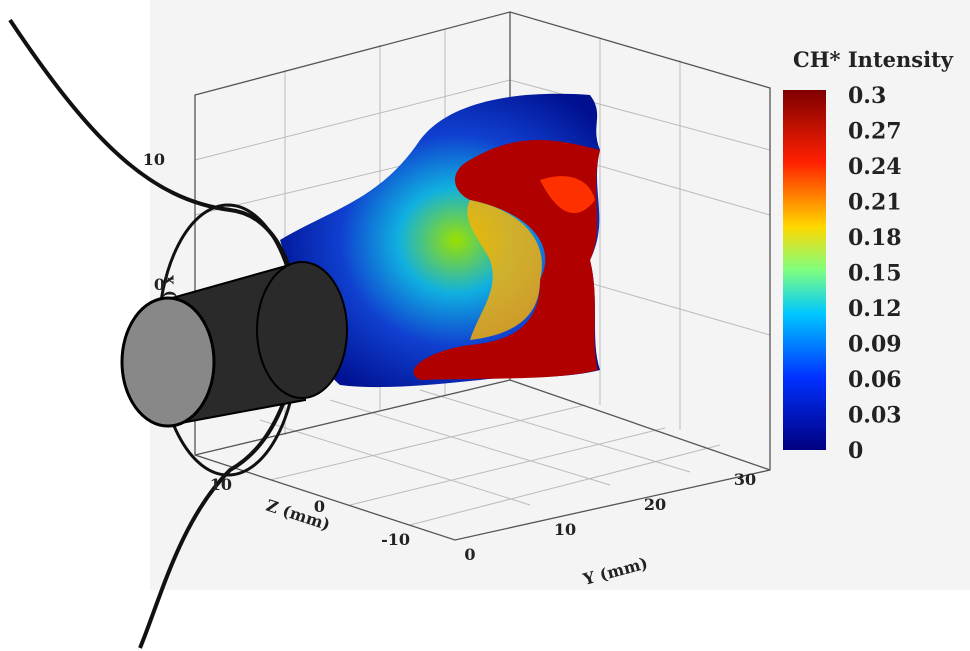 This screenshot has width=970, height=651. What do you see at coordinates (804, 270) in the screenshot?
I see `colorbar` at bounding box center [804, 270].